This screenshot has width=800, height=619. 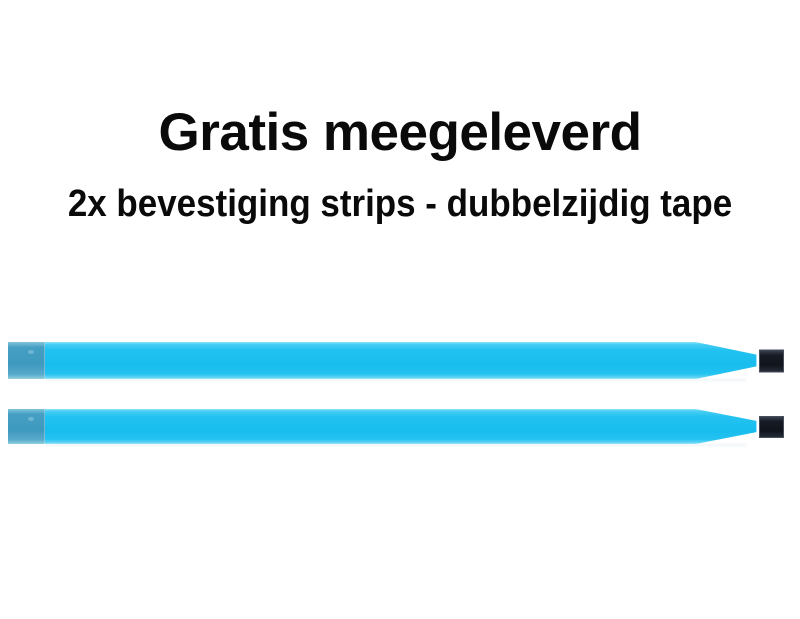 What do you see at coordinates (400, 132) in the screenshot?
I see `promo-headline: Gratis meegeleverd` at bounding box center [400, 132].